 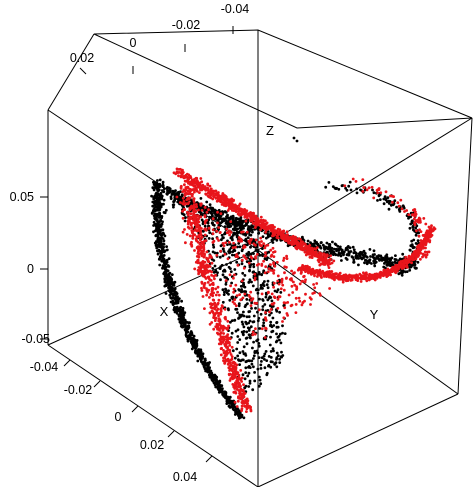 I want to click on tick-label-bottom: 0.02, so click(x=152, y=445).